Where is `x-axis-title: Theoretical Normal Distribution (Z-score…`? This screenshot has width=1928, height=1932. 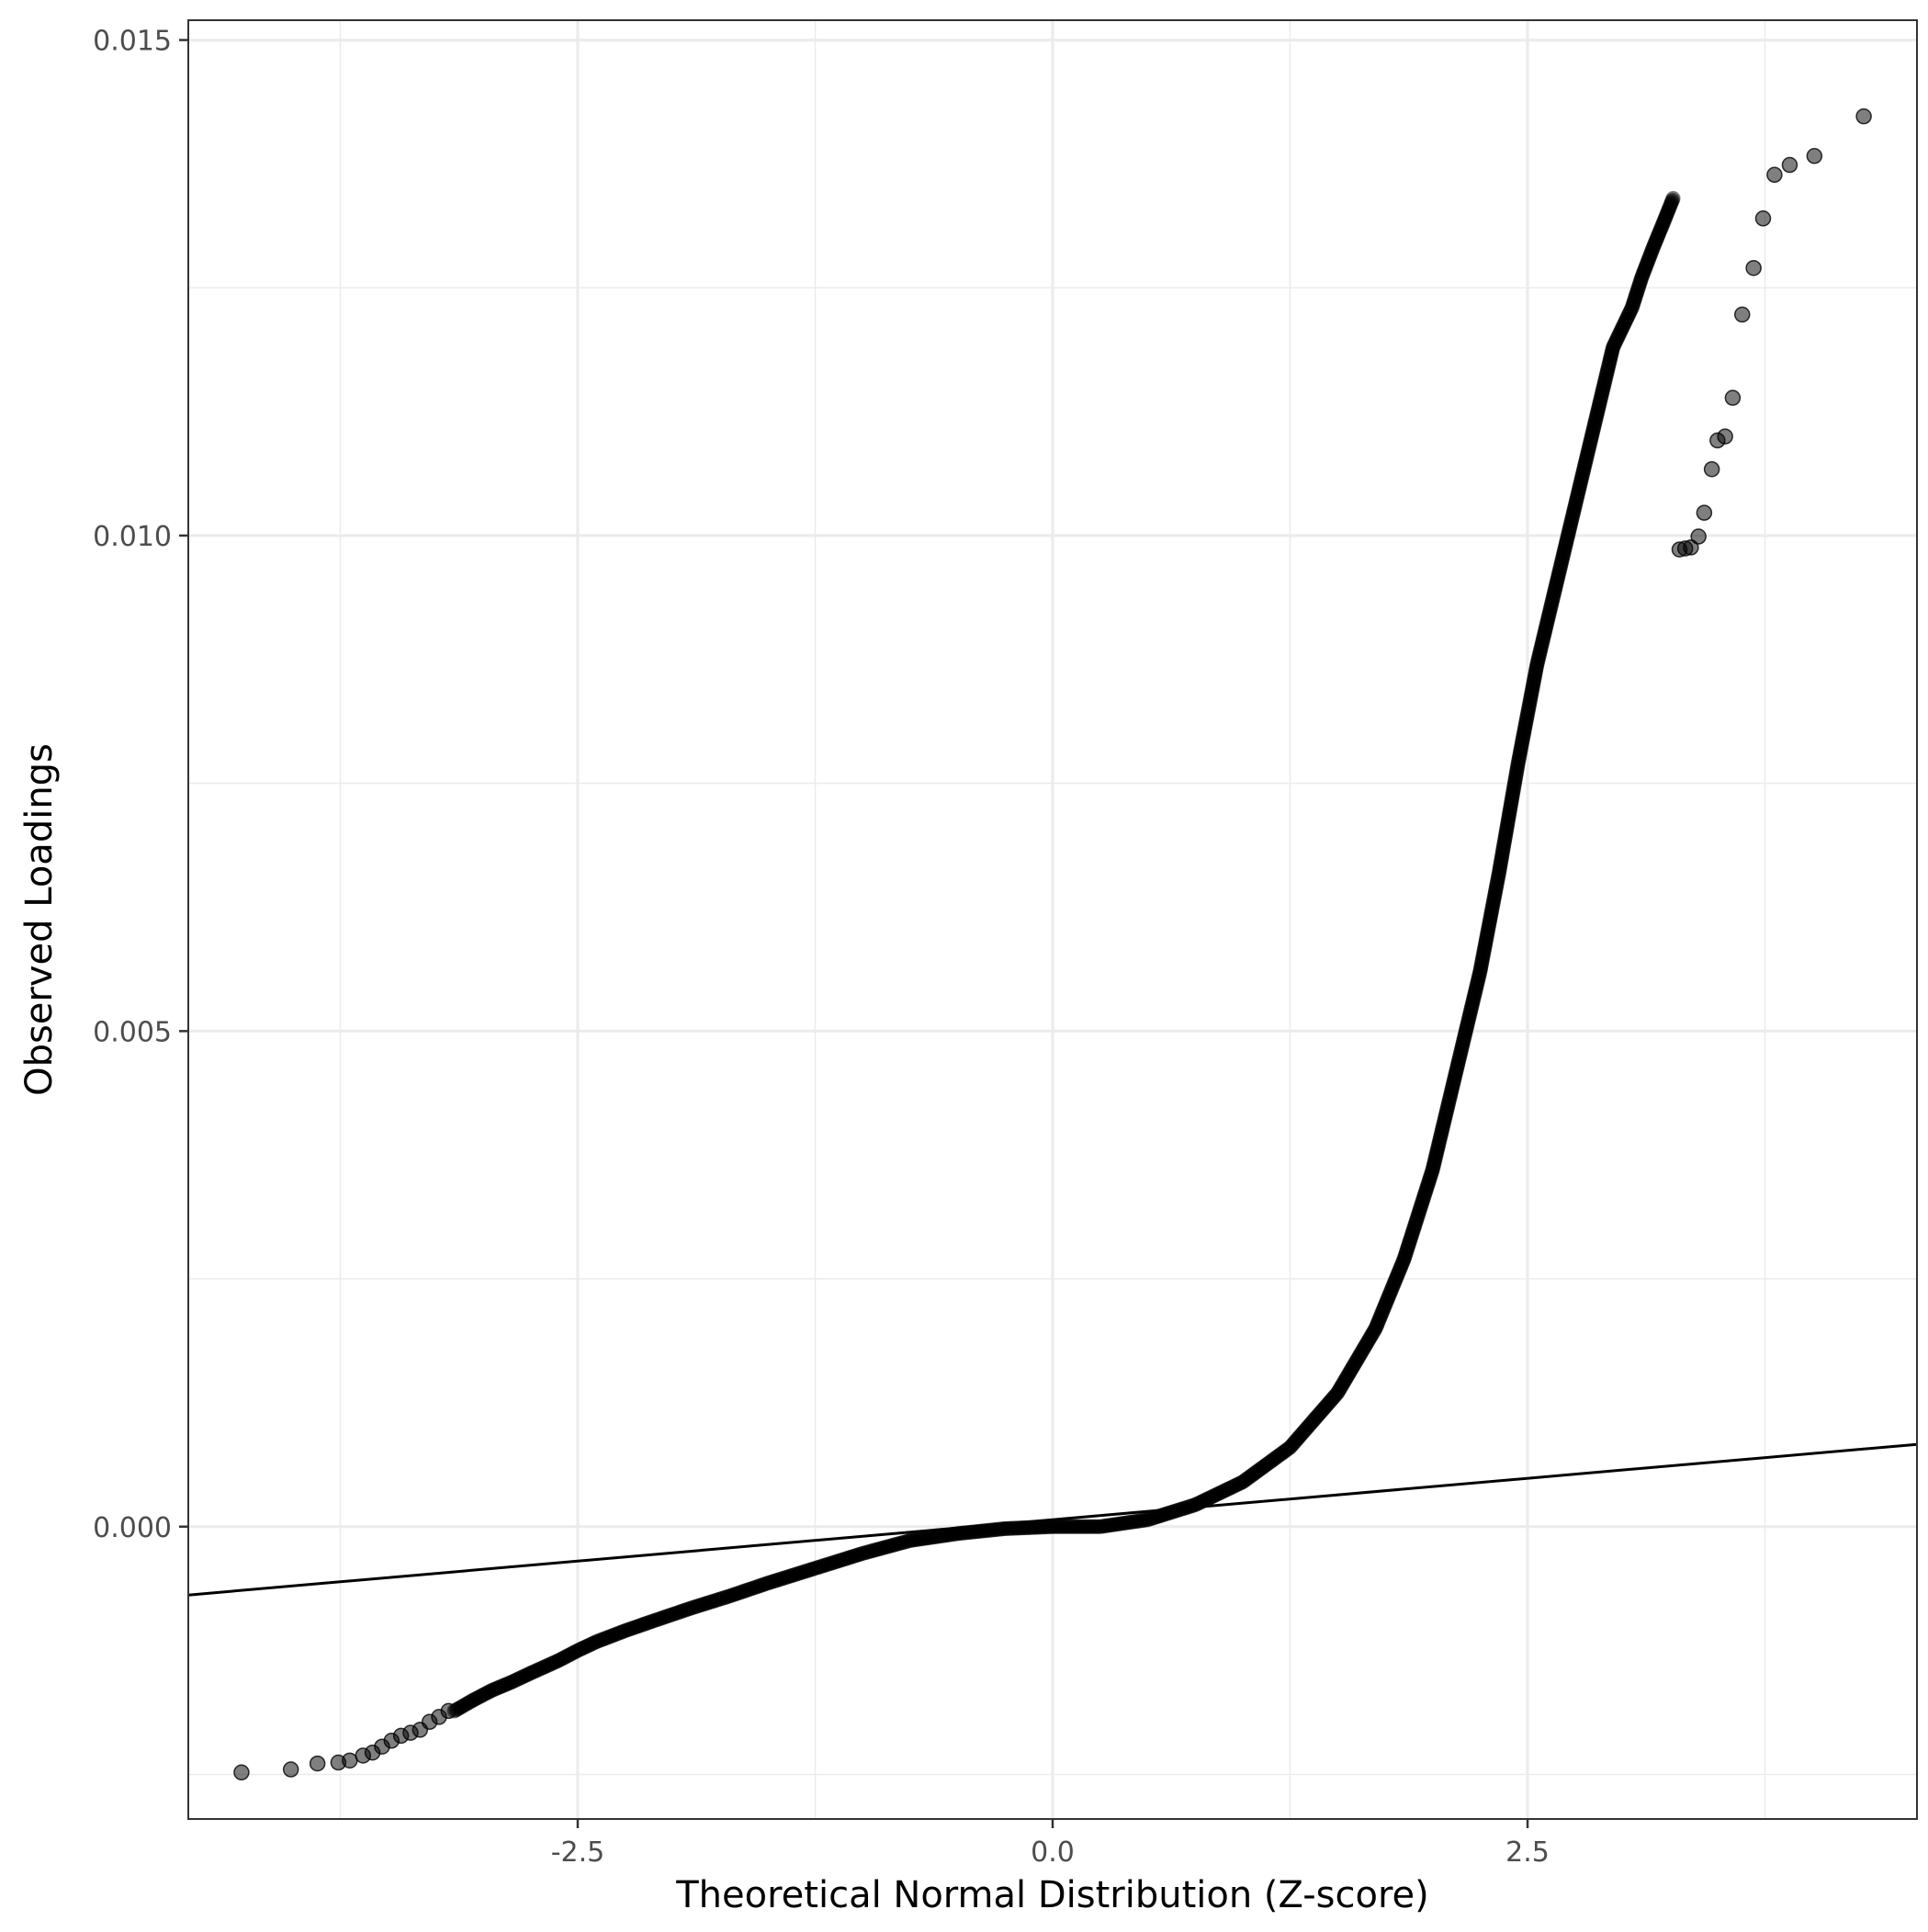 x-axis-title: Theoretical Normal Distribution (Z-score… is located at coordinates (1052, 1895).